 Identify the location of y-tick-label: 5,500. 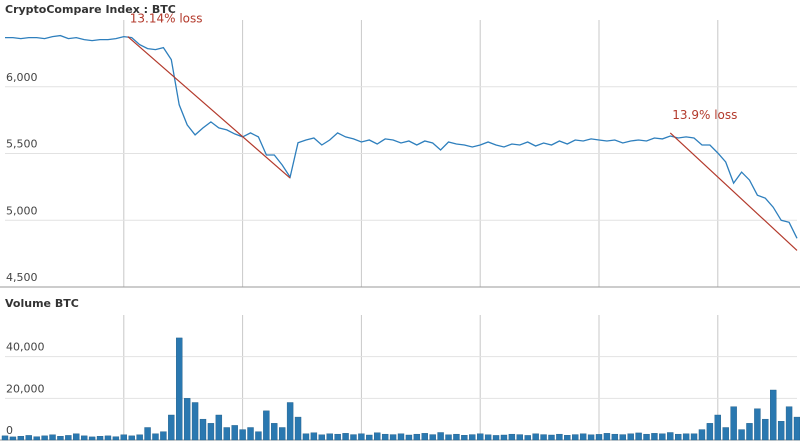
(22, 144).